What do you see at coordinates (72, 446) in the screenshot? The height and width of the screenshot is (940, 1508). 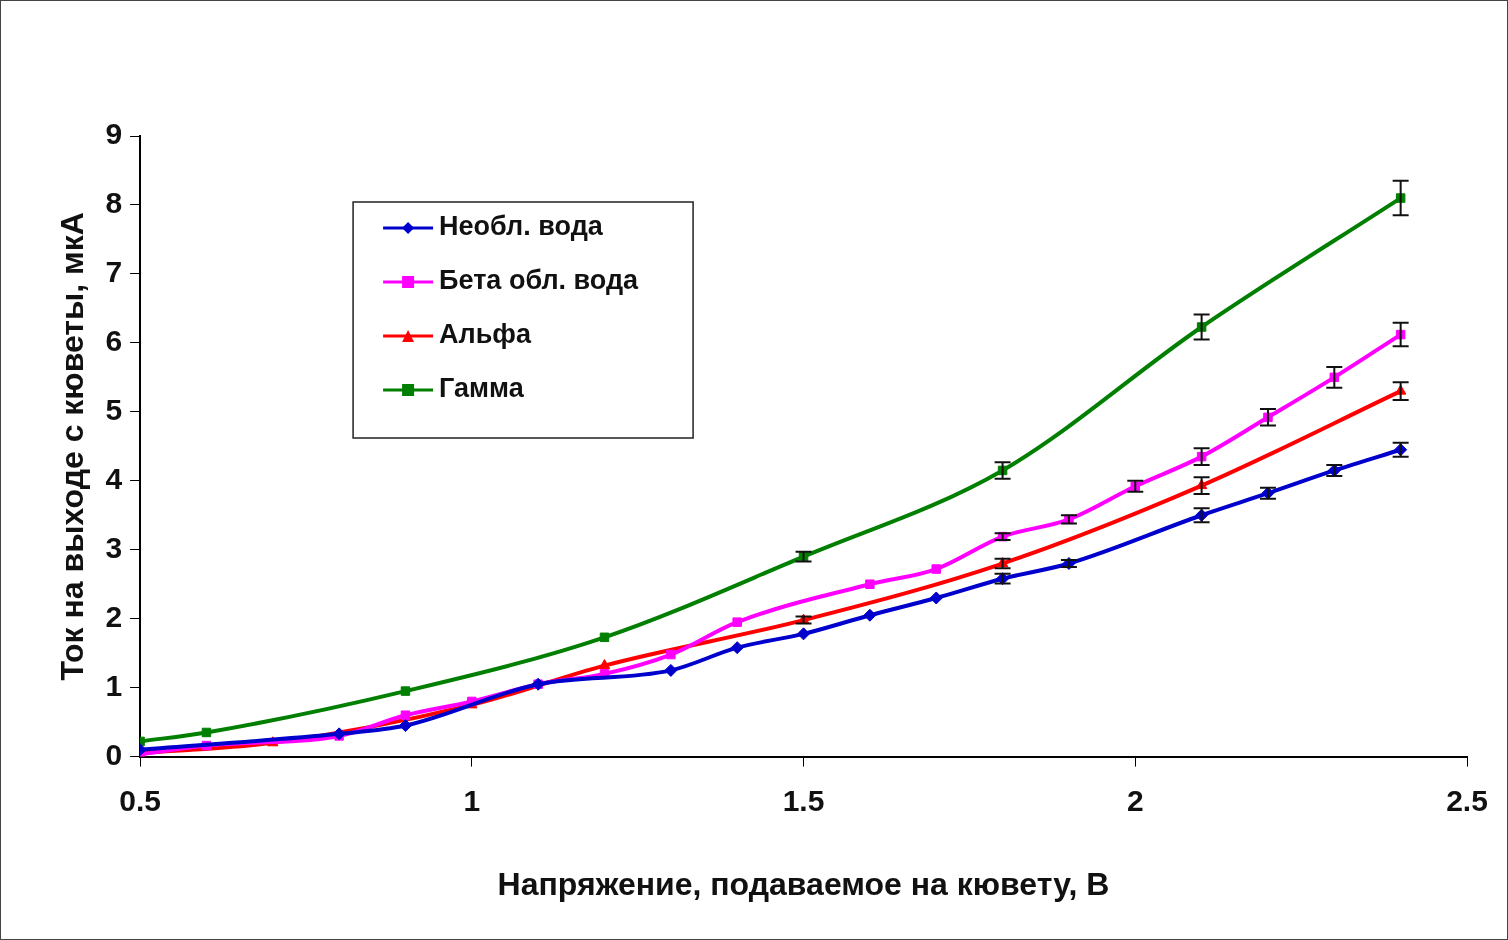 I see `y-axis-title: Ток на выходе с кюветы, мкА` at bounding box center [72, 446].